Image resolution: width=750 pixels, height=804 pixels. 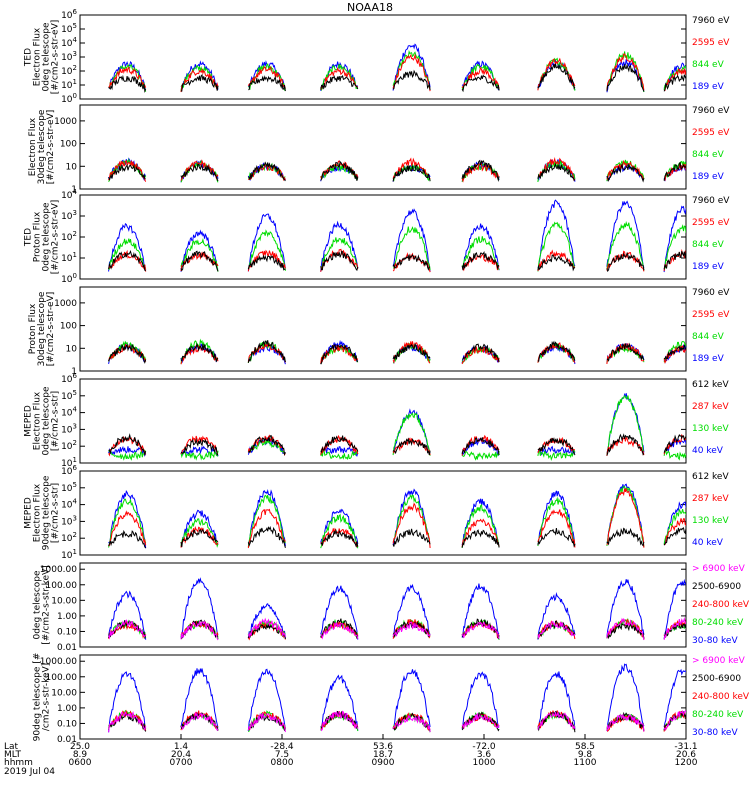 I want to click on y-axis-label: 90deg telescope [#/cm2-s-str-keV], so click(x=42, y=697).